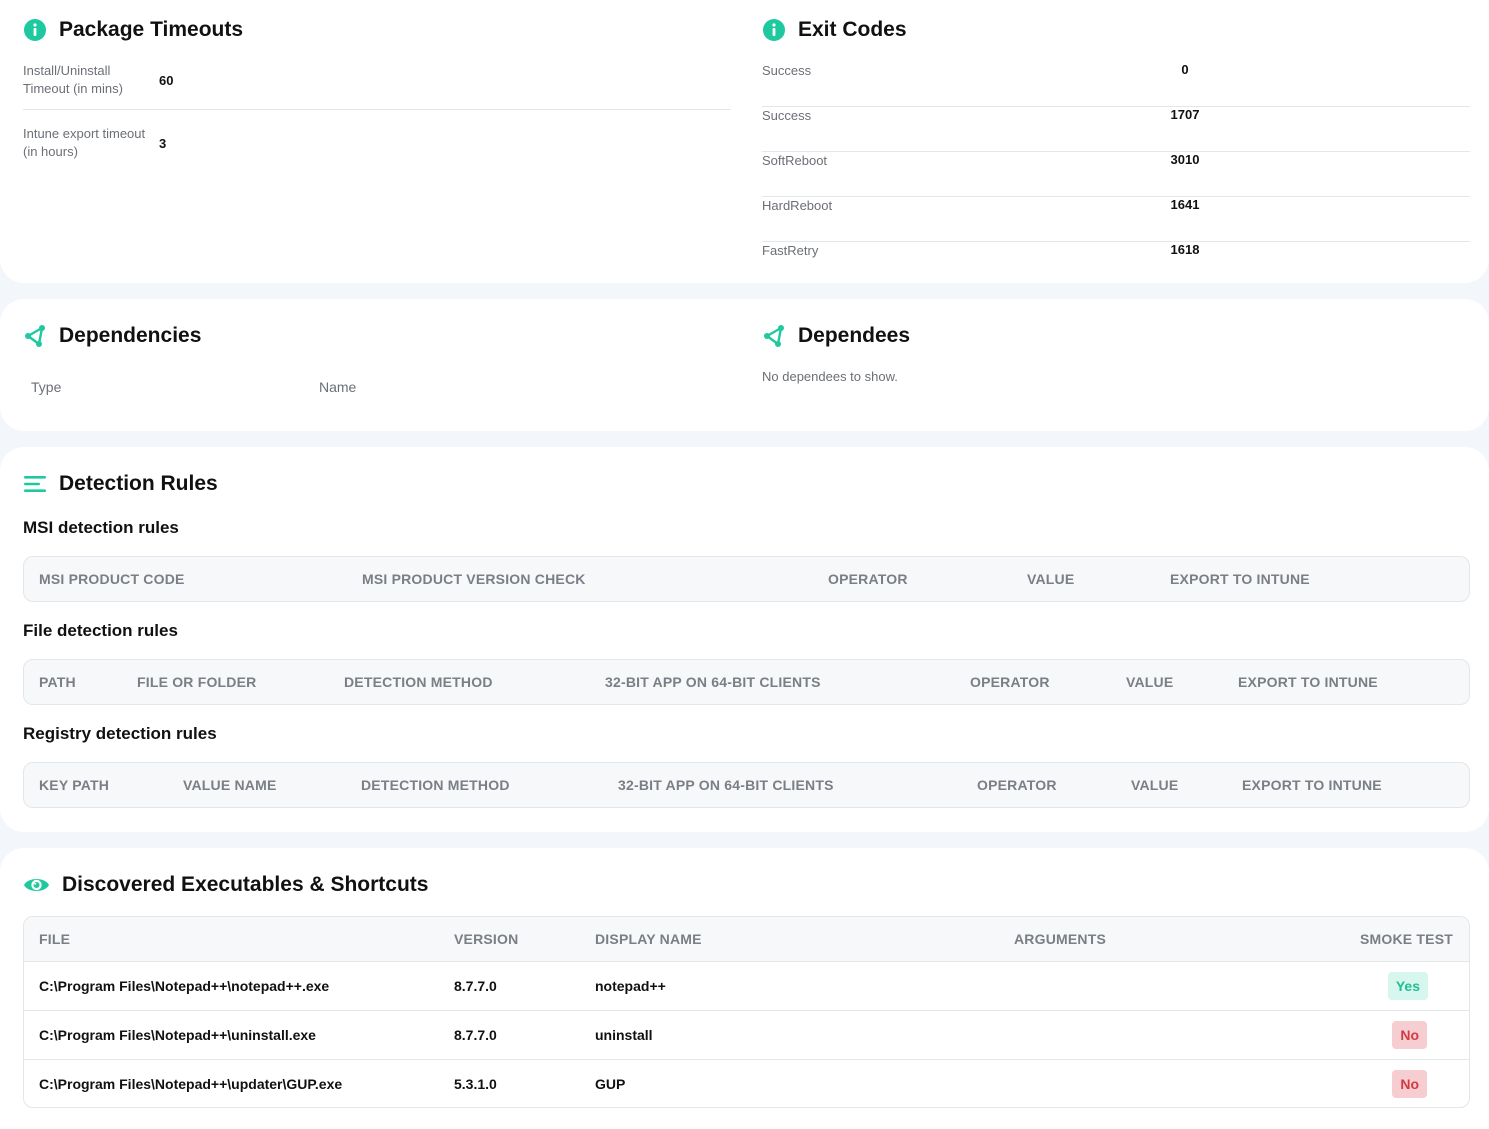  What do you see at coordinates (73, 79) in the screenshot?
I see `timeout-label: Install/Uninstall Timeout (in mins)` at bounding box center [73, 79].